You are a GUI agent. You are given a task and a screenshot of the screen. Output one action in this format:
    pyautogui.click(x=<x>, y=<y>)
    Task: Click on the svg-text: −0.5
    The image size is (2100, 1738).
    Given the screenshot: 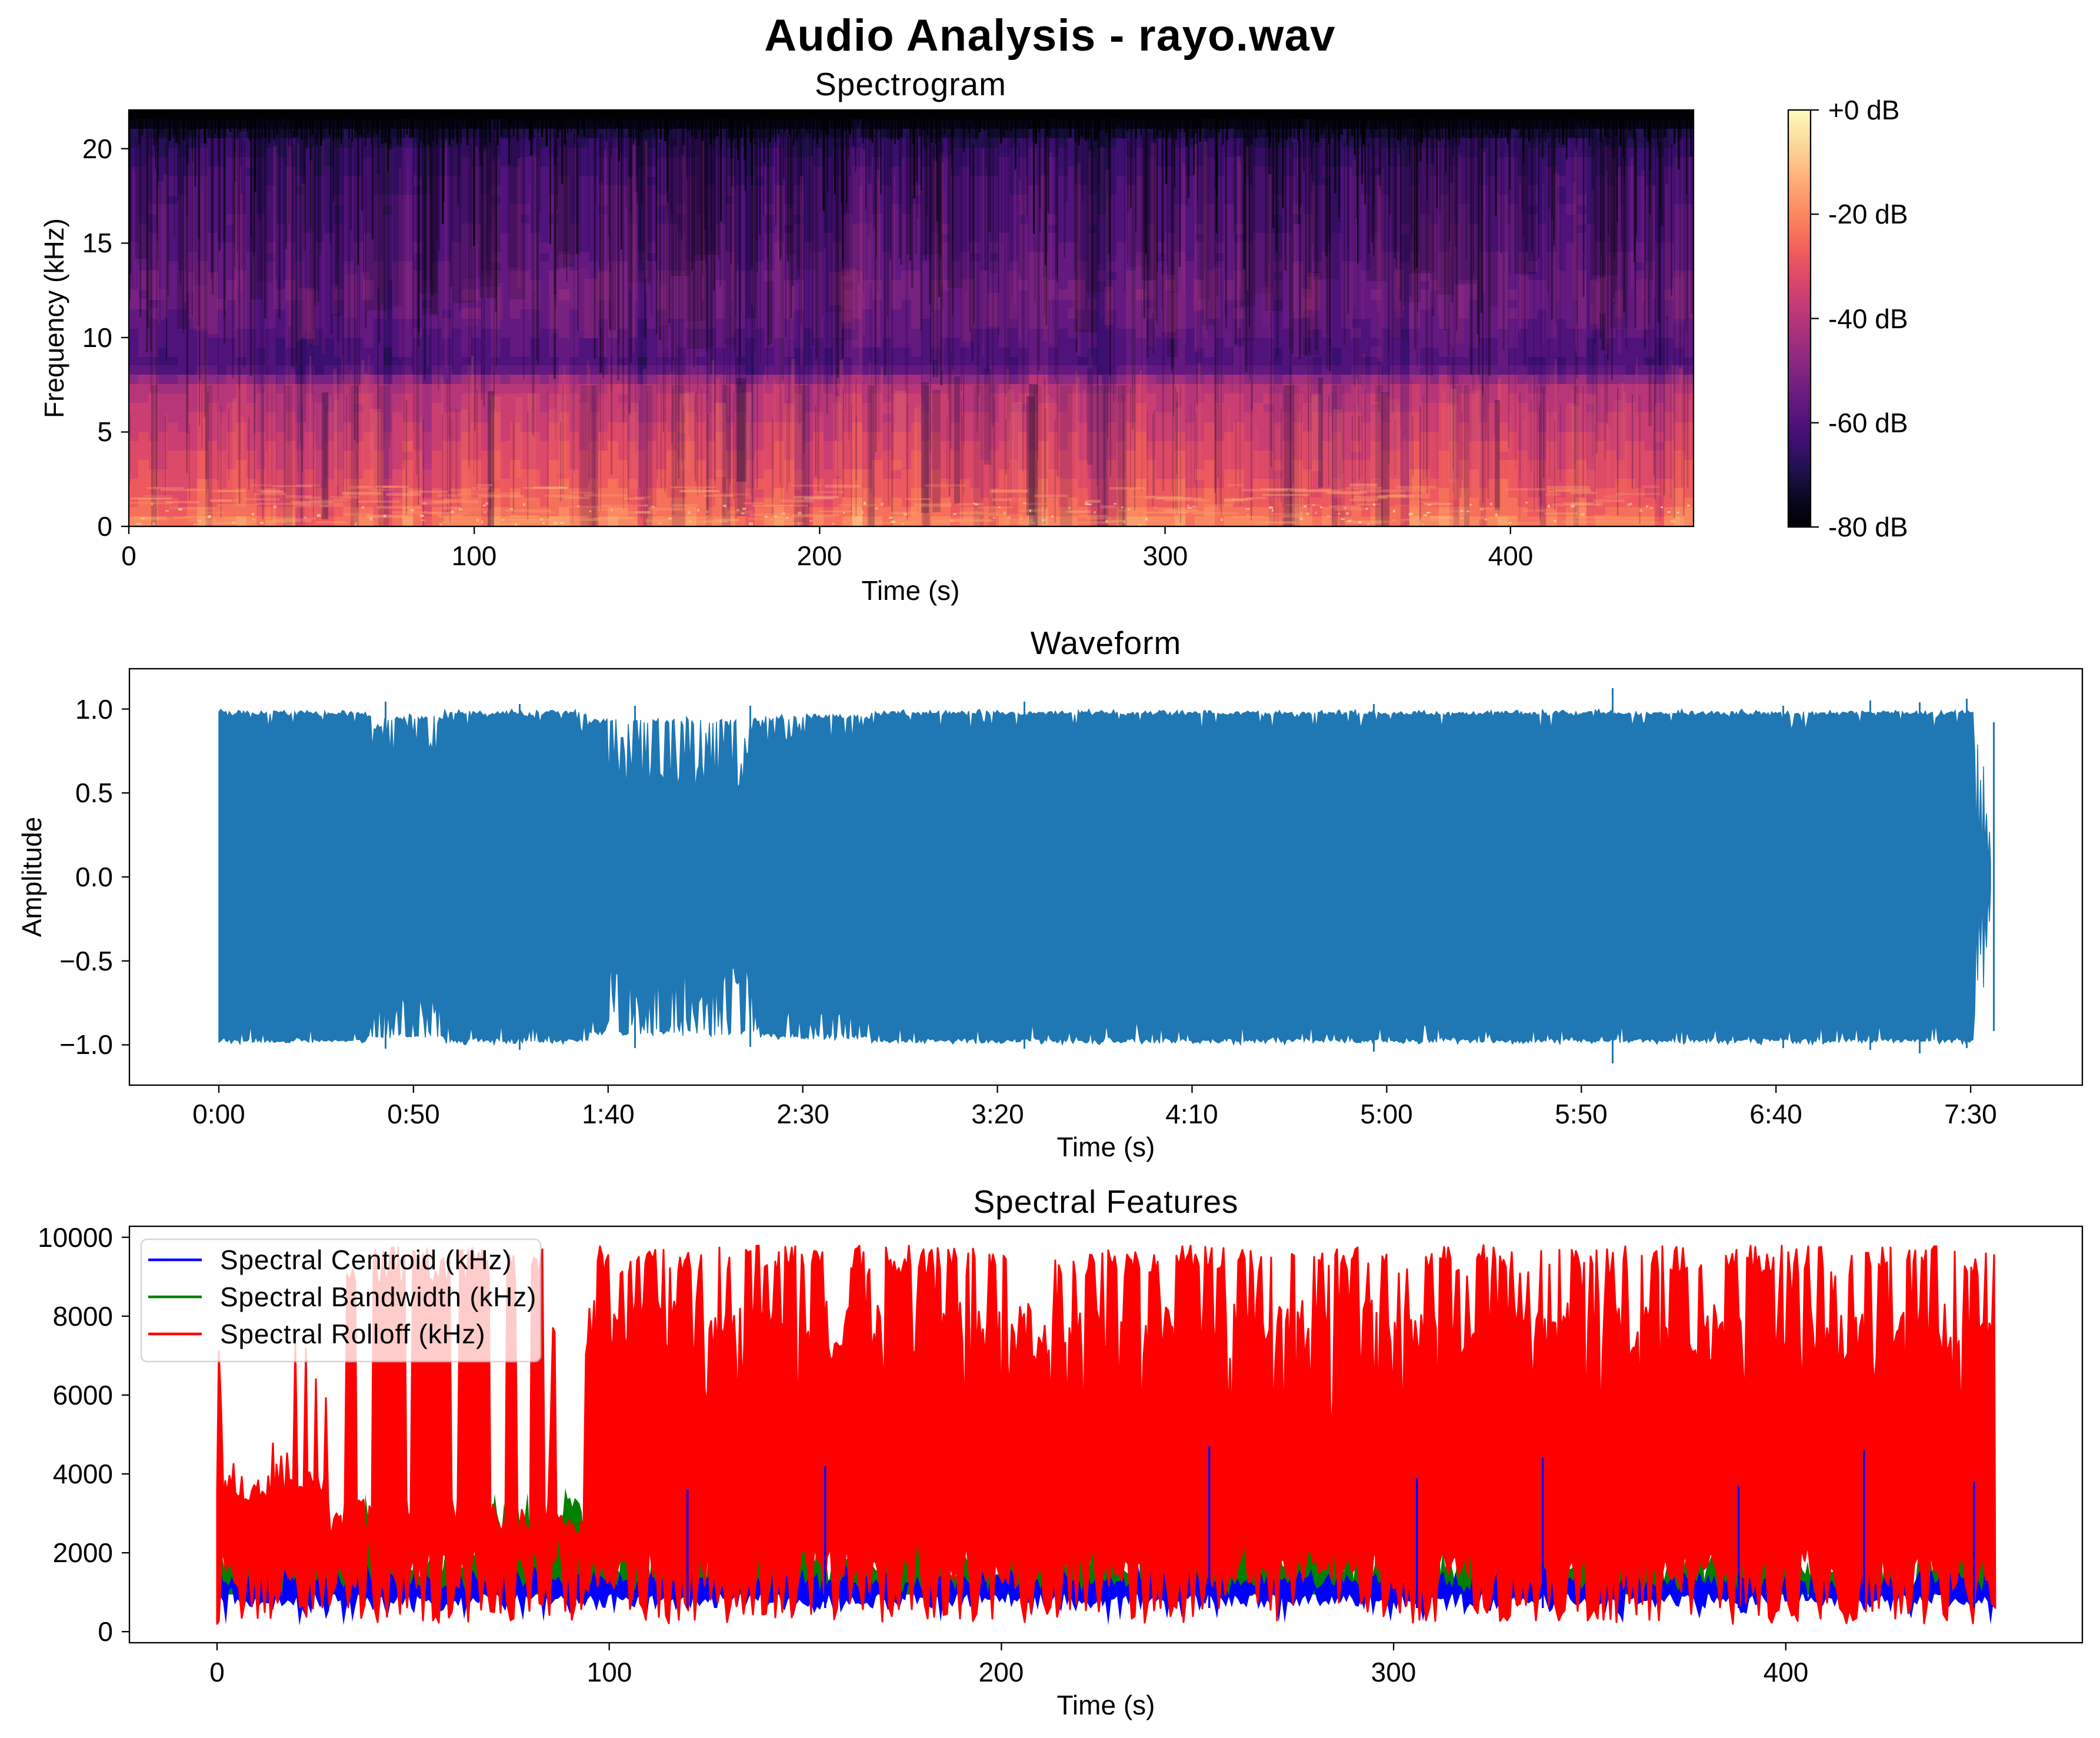 What is the action you would take?
    pyautogui.click(x=86, y=961)
    